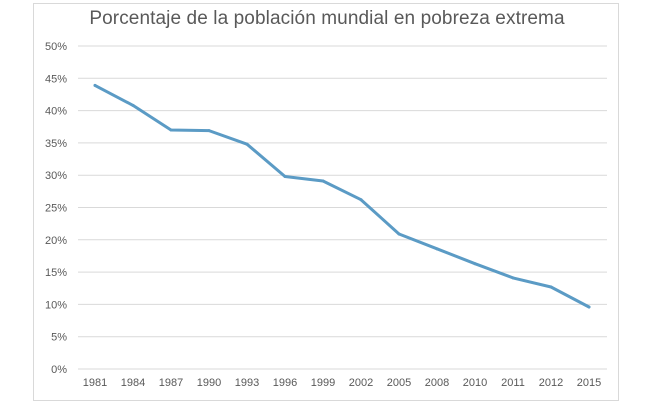  I want to click on data-point-1981, so click(95, 85).